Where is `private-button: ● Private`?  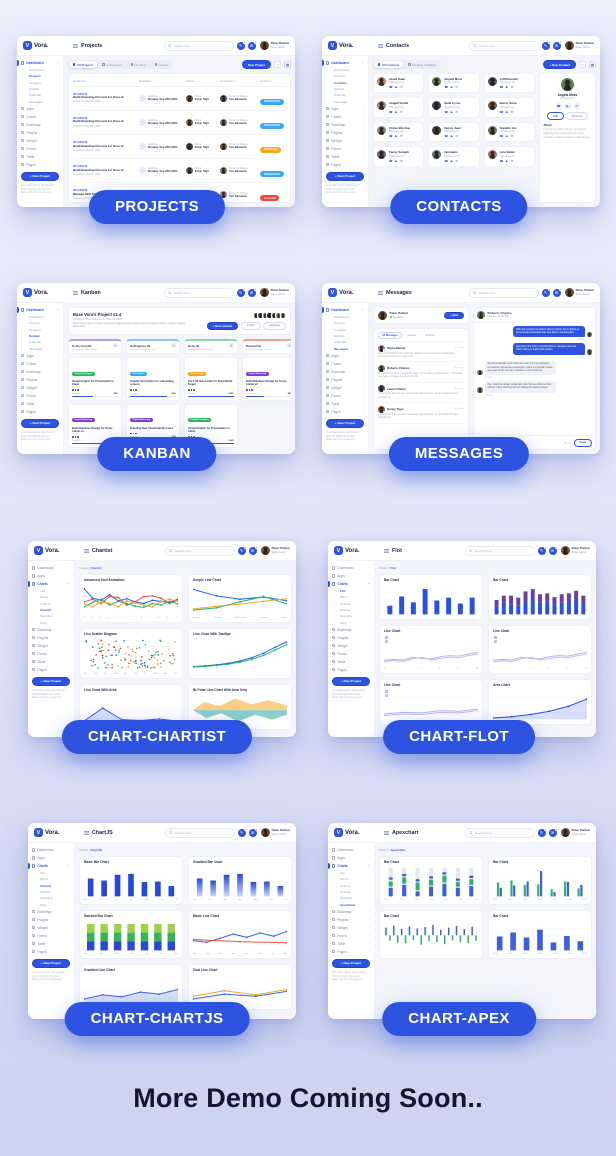
private-button: ● Private is located at coordinates (274, 325).